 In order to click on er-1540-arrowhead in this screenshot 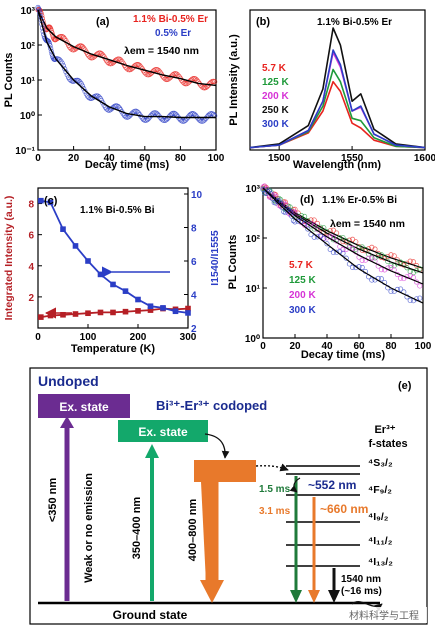, I will do `click(334, 596)`.